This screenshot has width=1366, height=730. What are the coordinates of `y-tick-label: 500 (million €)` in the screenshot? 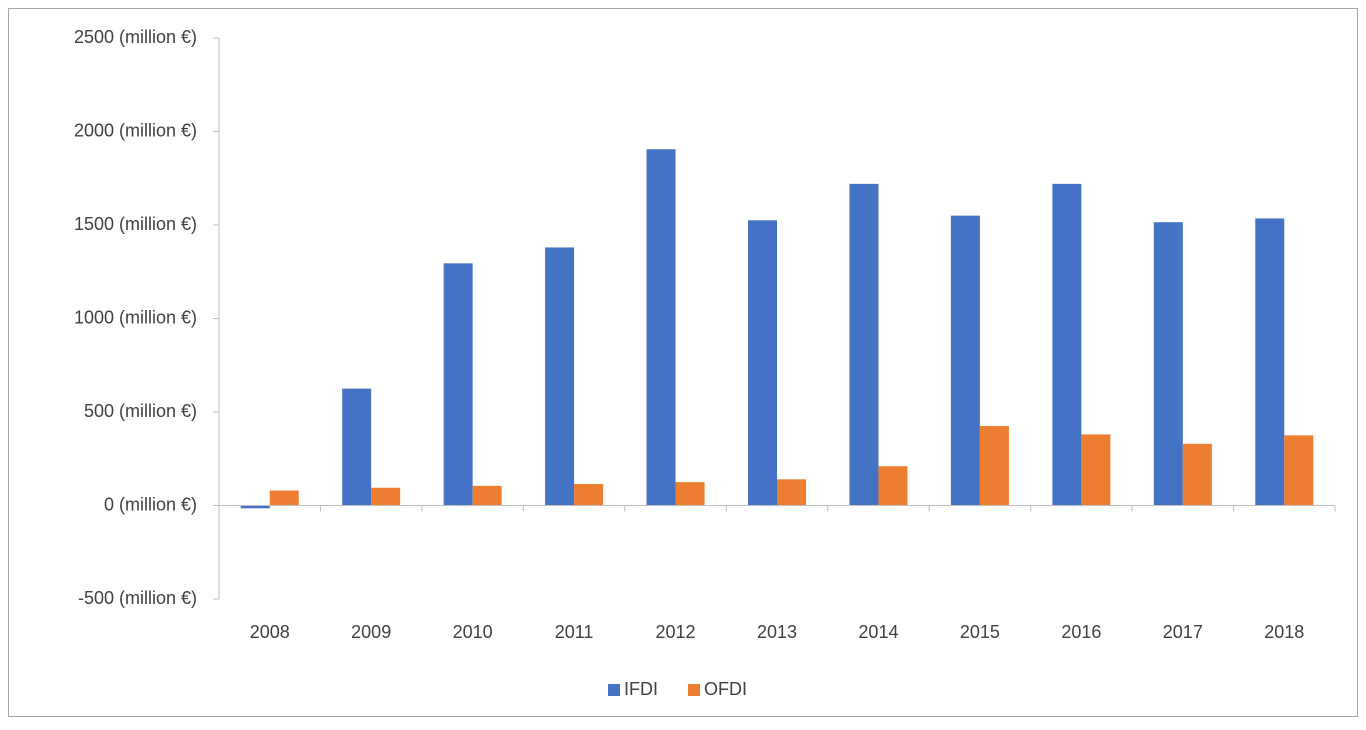 It's located at (140, 411).